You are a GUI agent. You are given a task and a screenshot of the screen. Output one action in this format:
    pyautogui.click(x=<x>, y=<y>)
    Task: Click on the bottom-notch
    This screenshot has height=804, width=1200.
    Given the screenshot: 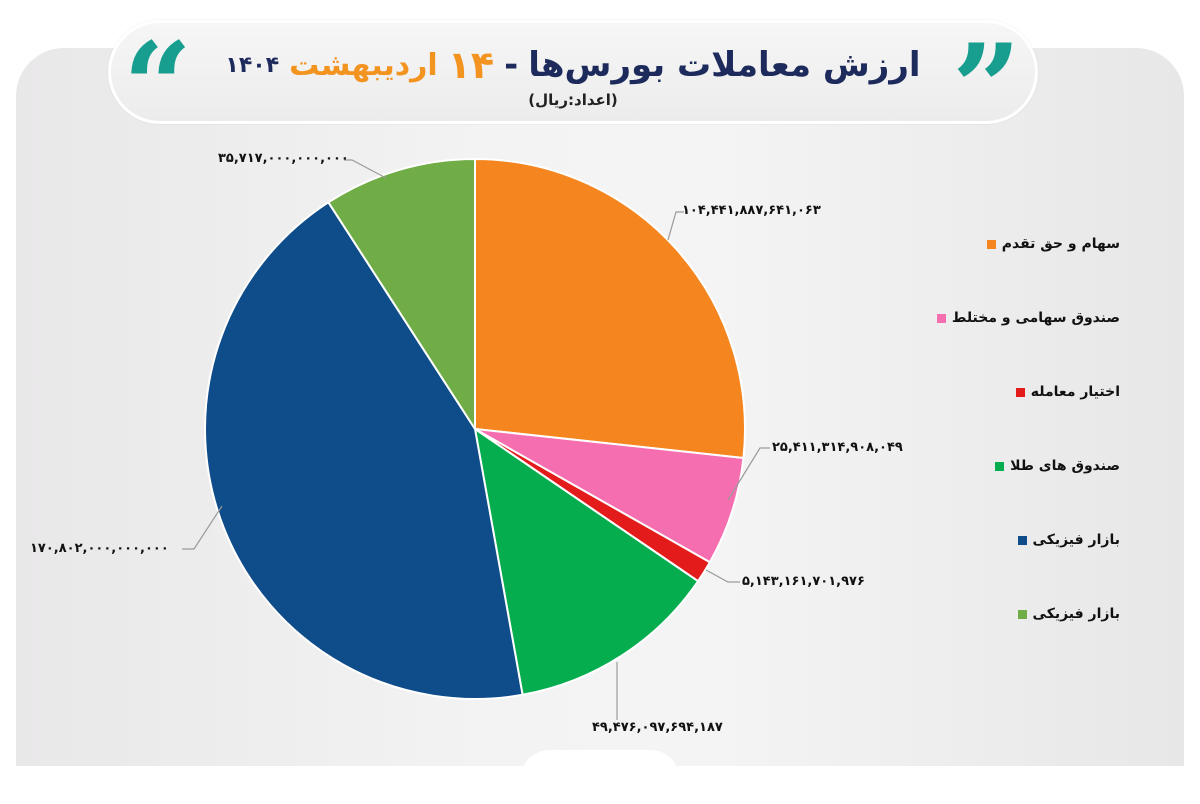 What is the action you would take?
    pyautogui.click(x=600, y=765)
    